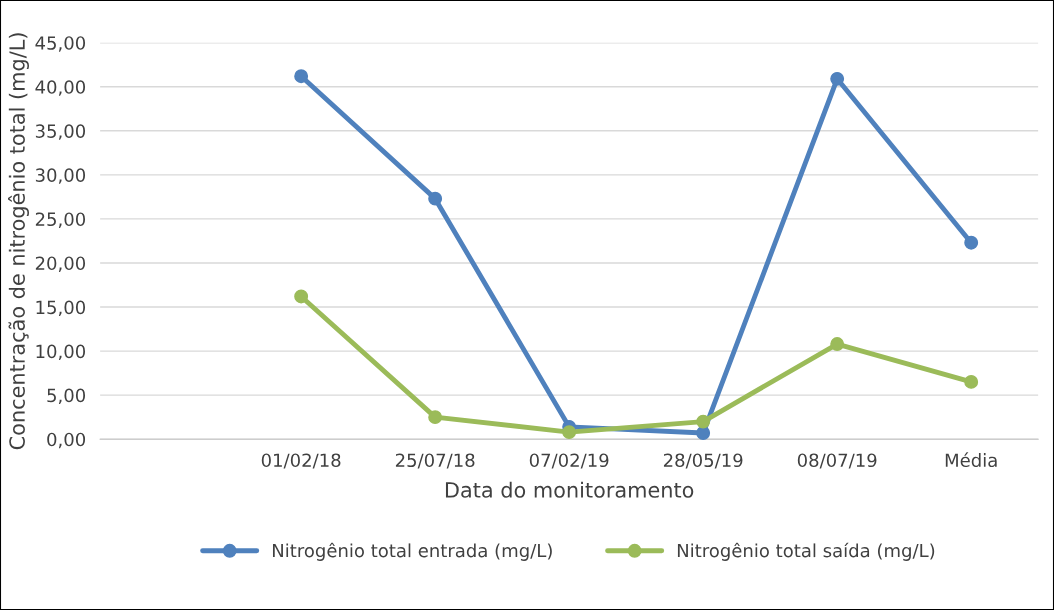 This screenshot has height=610, width=1054. What do you see at coordinates (60, 220) in the screenshot?
I see `y-tick-label: 25,00` at bounding box center [60, 220].